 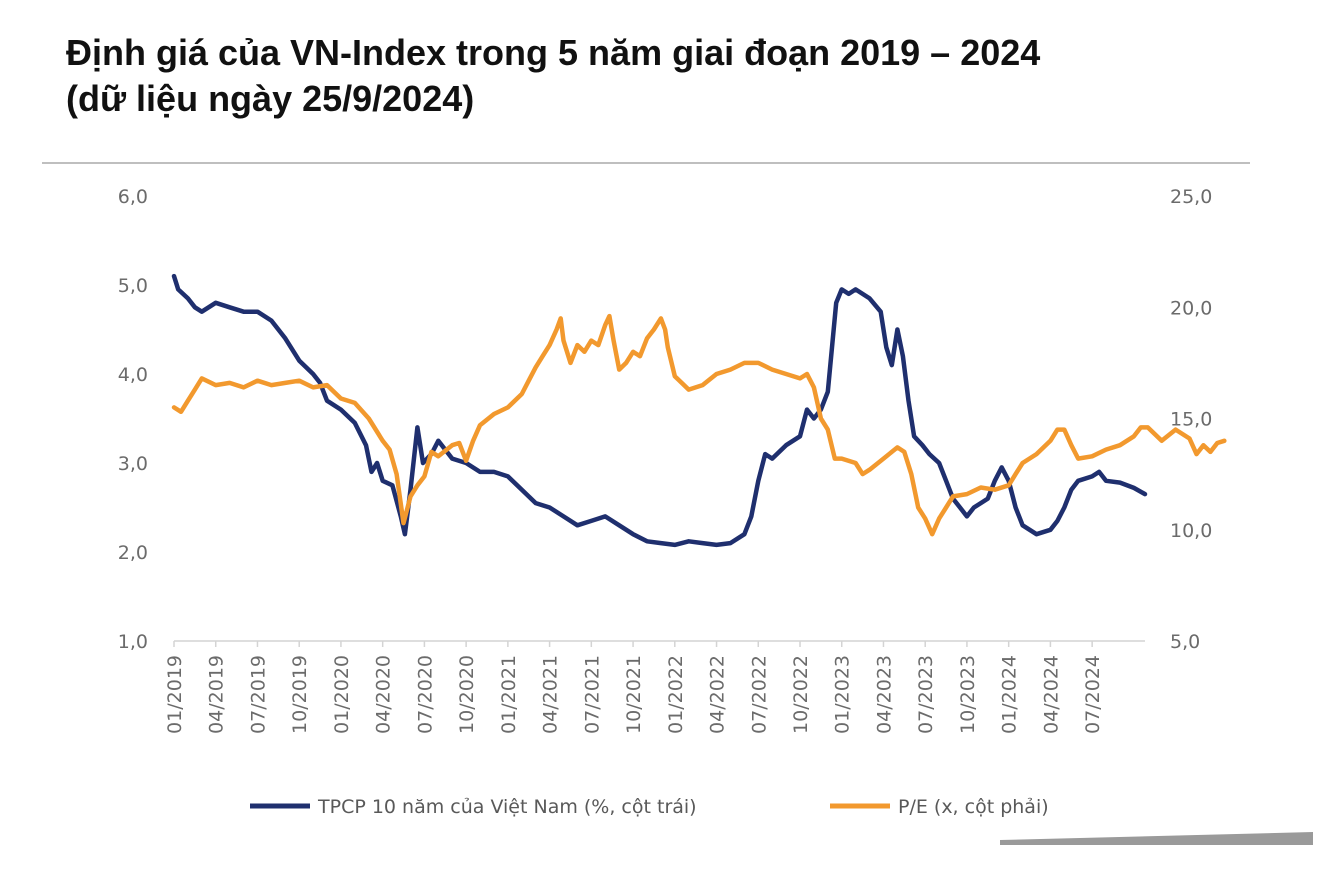 What do you see at coordinates (759, 694) in the screenshot?
I see `x-tick-label: 07/2022` at bounding box center [759, 694].